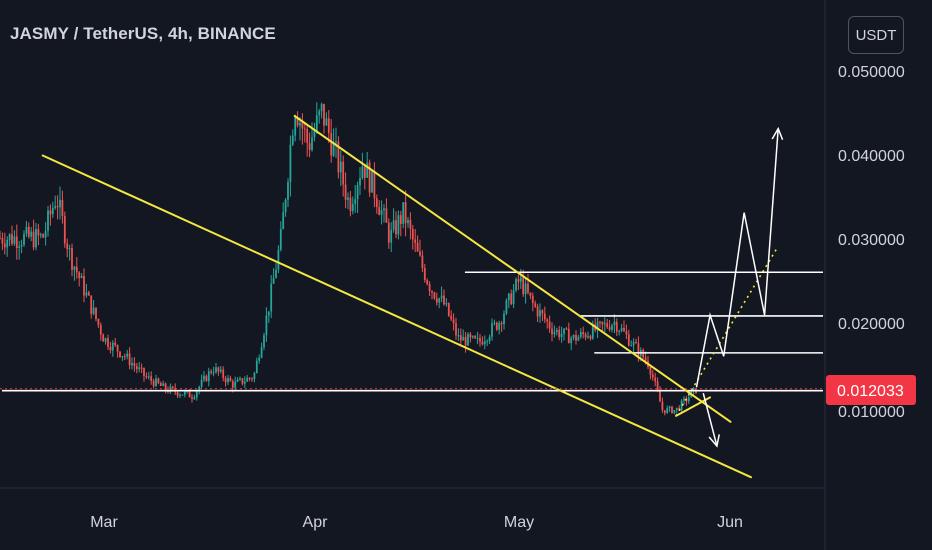 The width and height of the screenshot is (932, 550). I want to click on projection-paths, so click(729, 287).